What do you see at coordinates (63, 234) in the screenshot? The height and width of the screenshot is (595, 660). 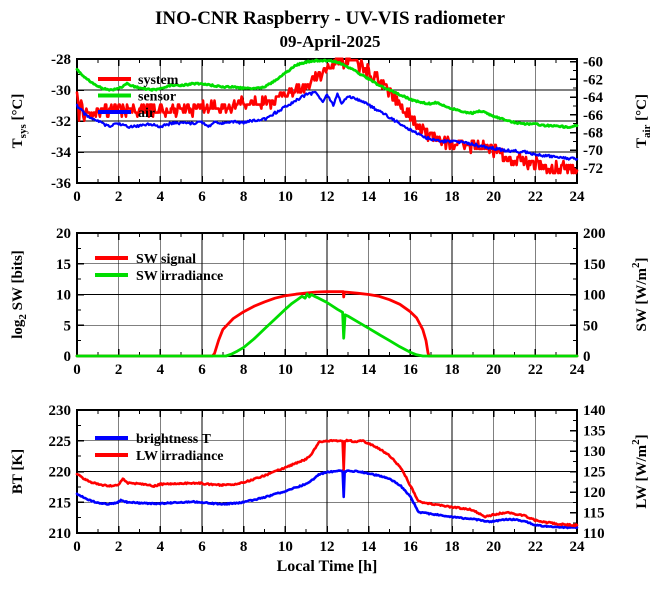 I see `left-tick-label: 20` at bounding box center [63, 234].